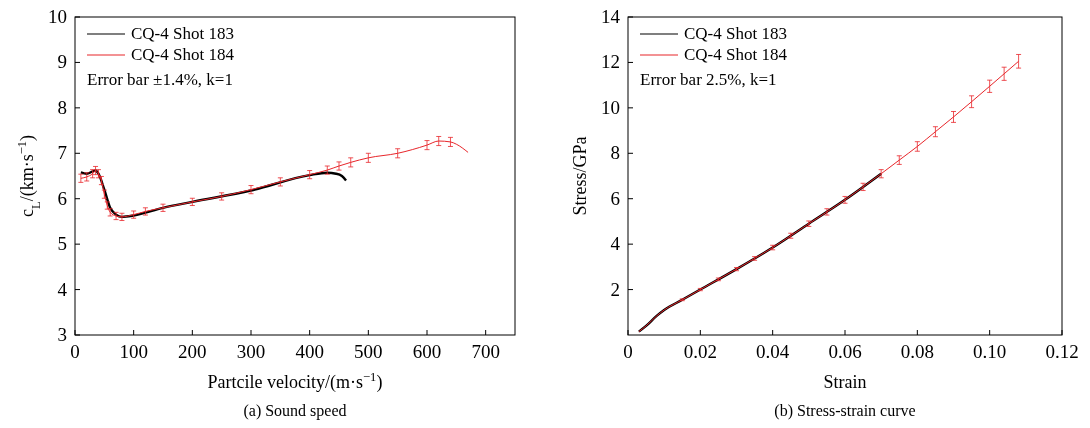  What do you see at coordinates (192, 351) in the screenshot?
I see `x-tick-label: 200` at bounding box center [192, 351].